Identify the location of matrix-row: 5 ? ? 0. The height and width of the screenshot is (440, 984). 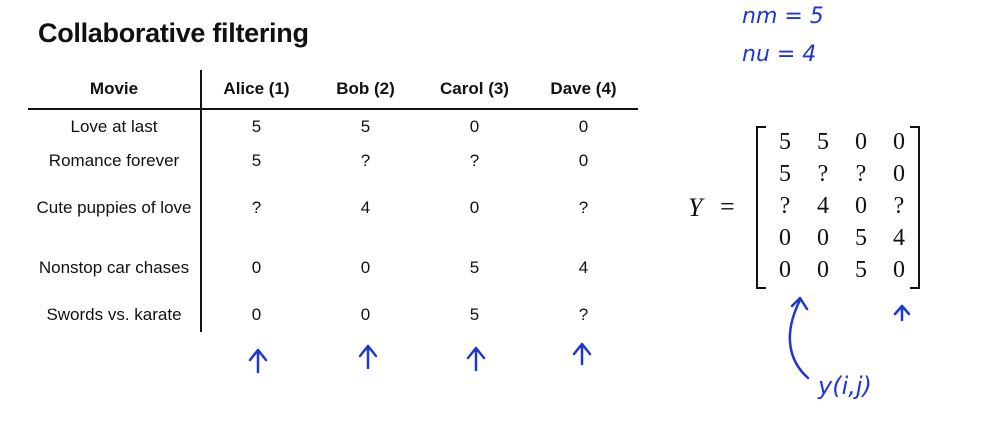
(838, 174).